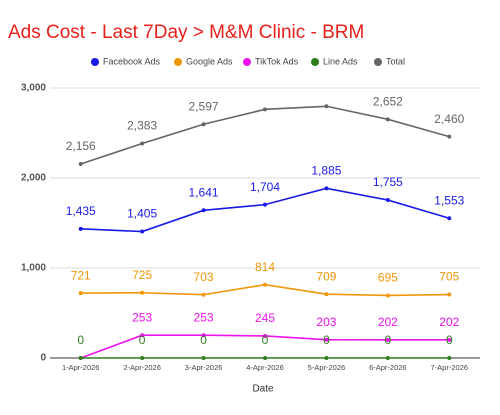 The width and height of the screenshot is (500, 415). What do you see at coordinates (265, 187) in the screenshot?
I see `data-label: 1,704` at bounding box center [265, 187].